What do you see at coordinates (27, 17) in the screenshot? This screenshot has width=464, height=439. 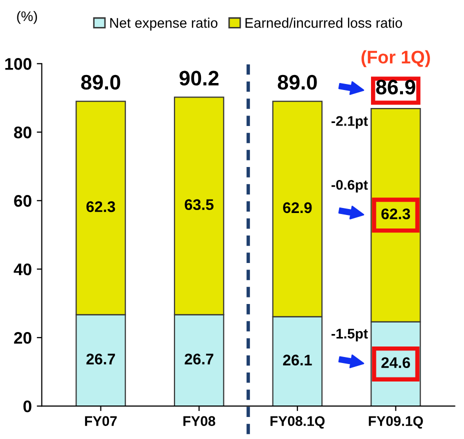 I see `y-axis-title: (%)` at bounding box center [27, 17].